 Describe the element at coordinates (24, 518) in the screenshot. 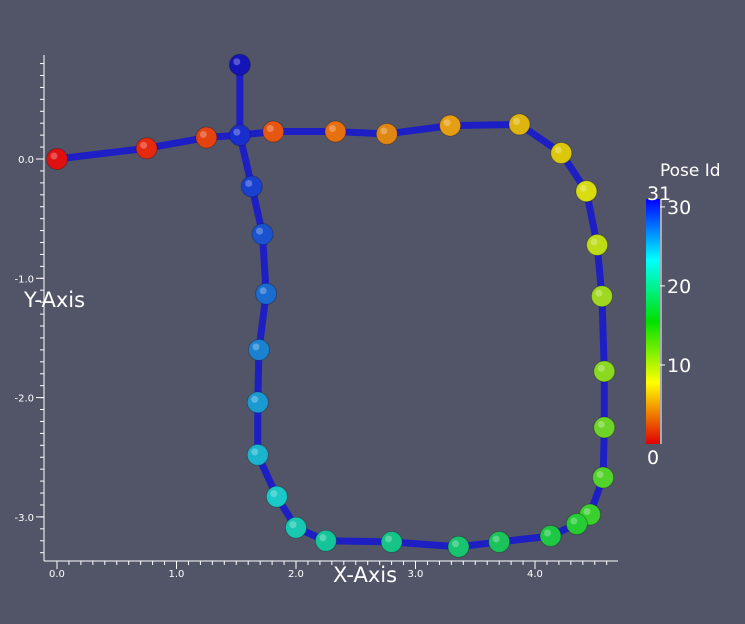

I see `y-tick-label: -3.0` at that location.